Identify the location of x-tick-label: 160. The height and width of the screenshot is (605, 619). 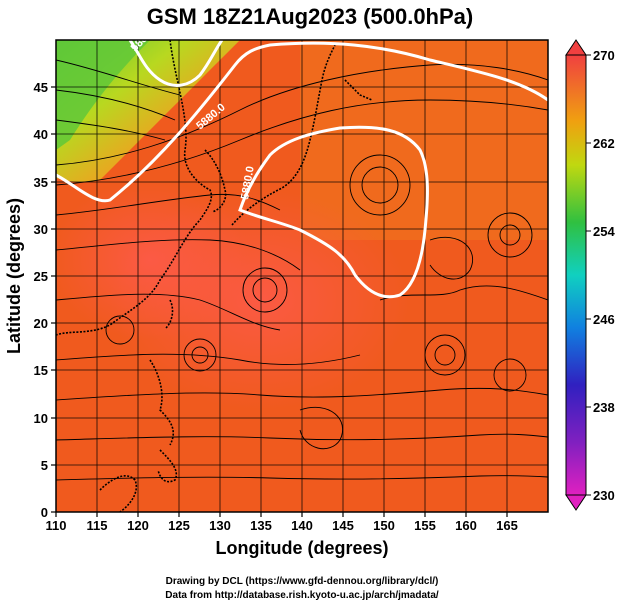
(466, 525).